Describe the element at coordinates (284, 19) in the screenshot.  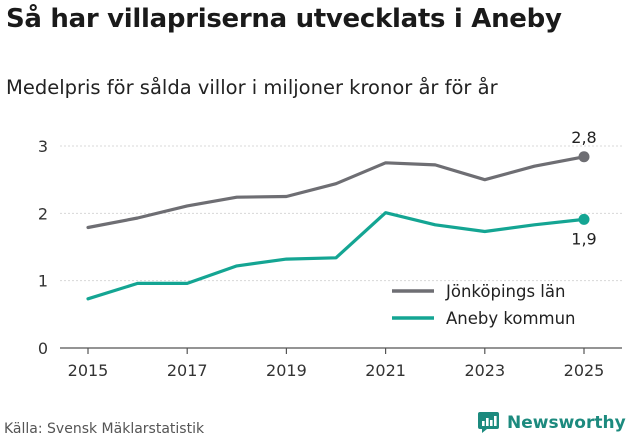
I see `chart-title: Så har villapriserna utvecklats i Aneby` at that location.